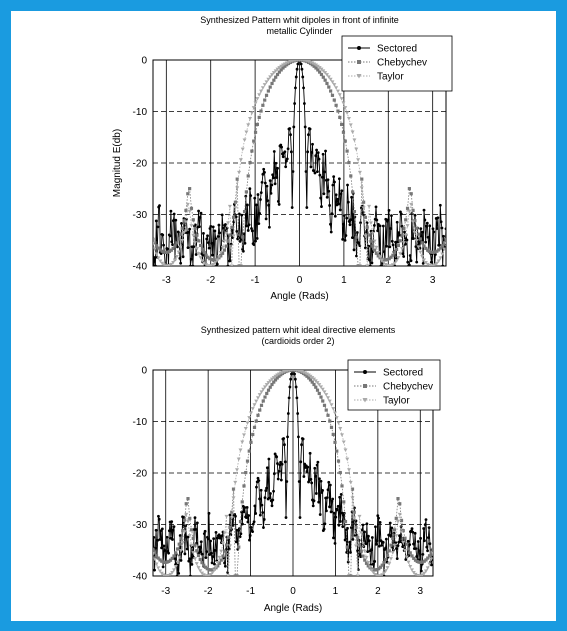 The height and width of the screenshot is (631, 567). I want to click on y-tick-label: -30, so click(140, 525).